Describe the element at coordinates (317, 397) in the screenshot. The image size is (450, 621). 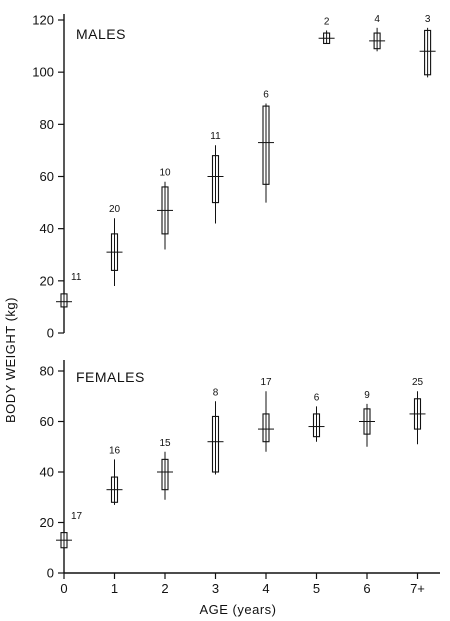
I see `females-count-label: 6` at that location.